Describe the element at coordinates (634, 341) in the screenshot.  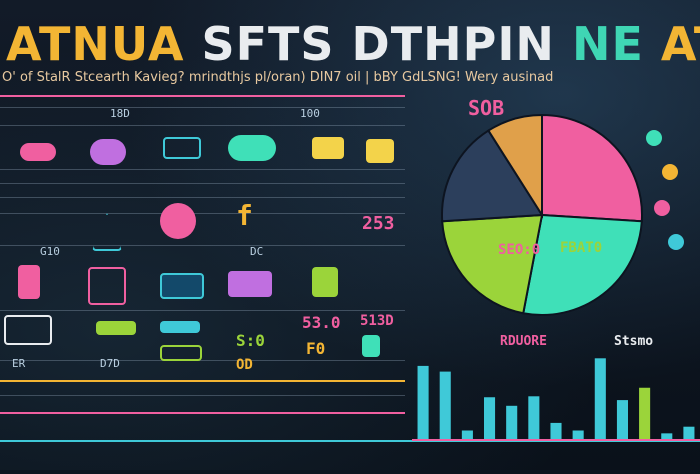
I see `bar-chart-right-label: Stsmo` at that location.